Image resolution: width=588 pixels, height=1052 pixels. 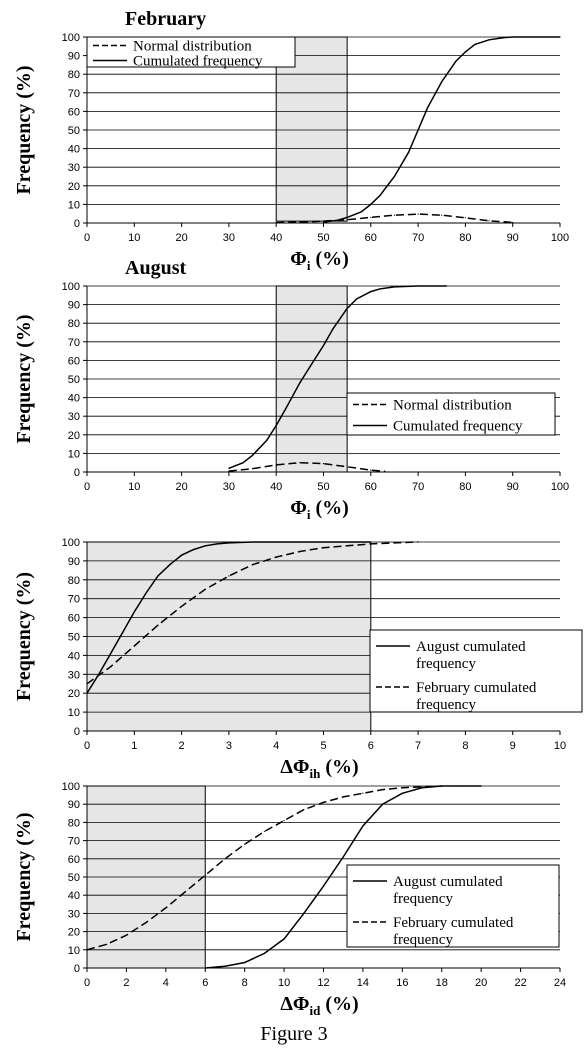 I want to click on x-axis-label: ΔΦid (%), so click(x=319, y=1005).